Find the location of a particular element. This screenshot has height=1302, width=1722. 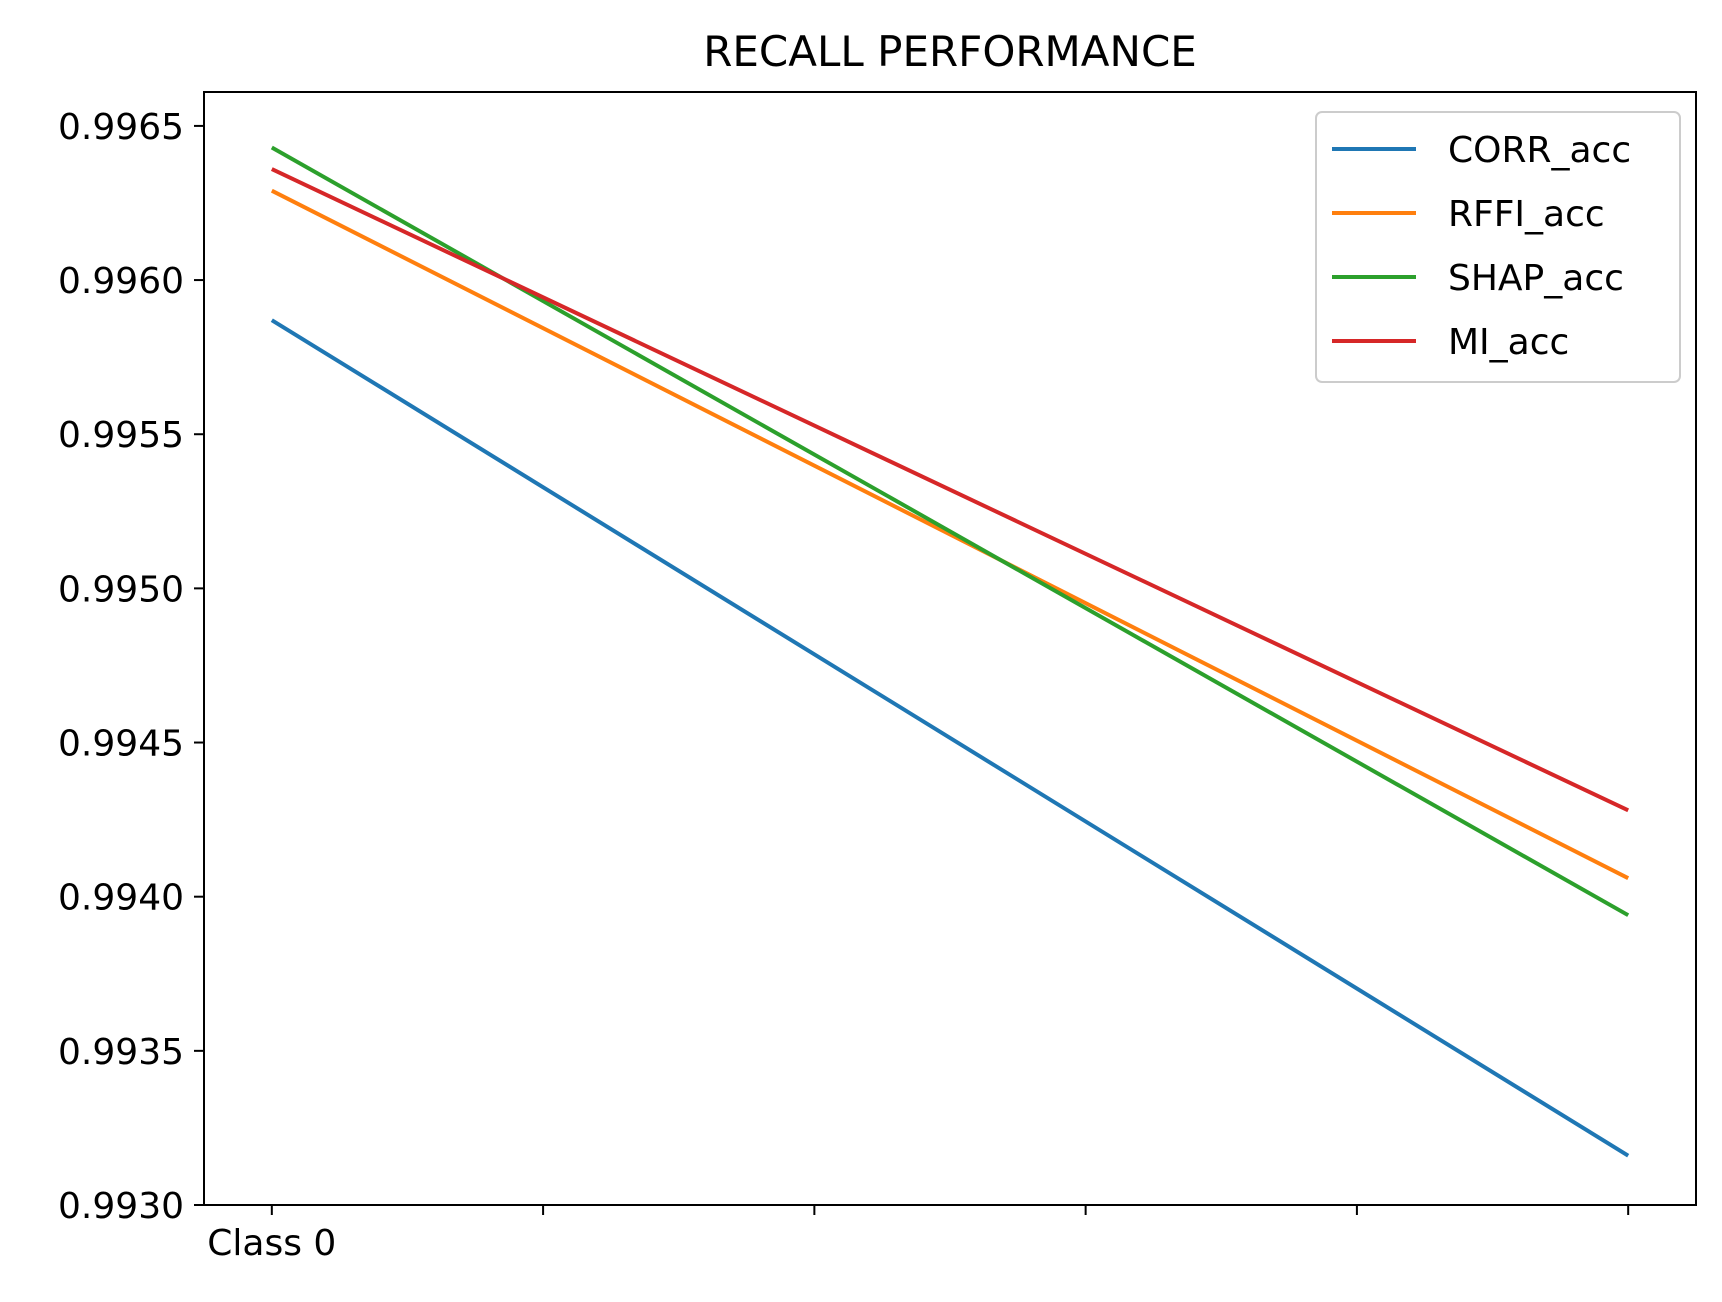

legend: CORR_acc RFFI_acc SHAP_acc MI_acc is located at coordinates (1498, 247).